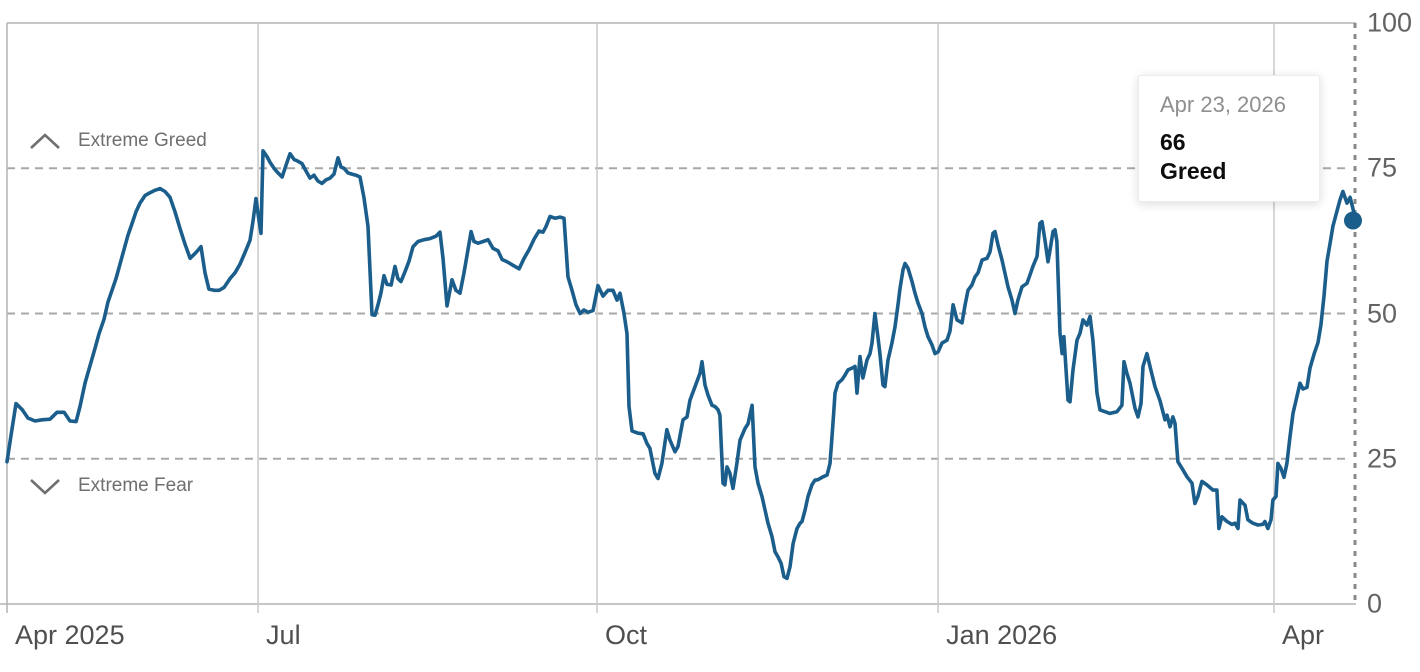 The width and height of the screenshot is (1420, 672). Describe the element at coordinates (1302, 635) in the screenshot. I see `x-tick-label-apr: Apr` at that location.